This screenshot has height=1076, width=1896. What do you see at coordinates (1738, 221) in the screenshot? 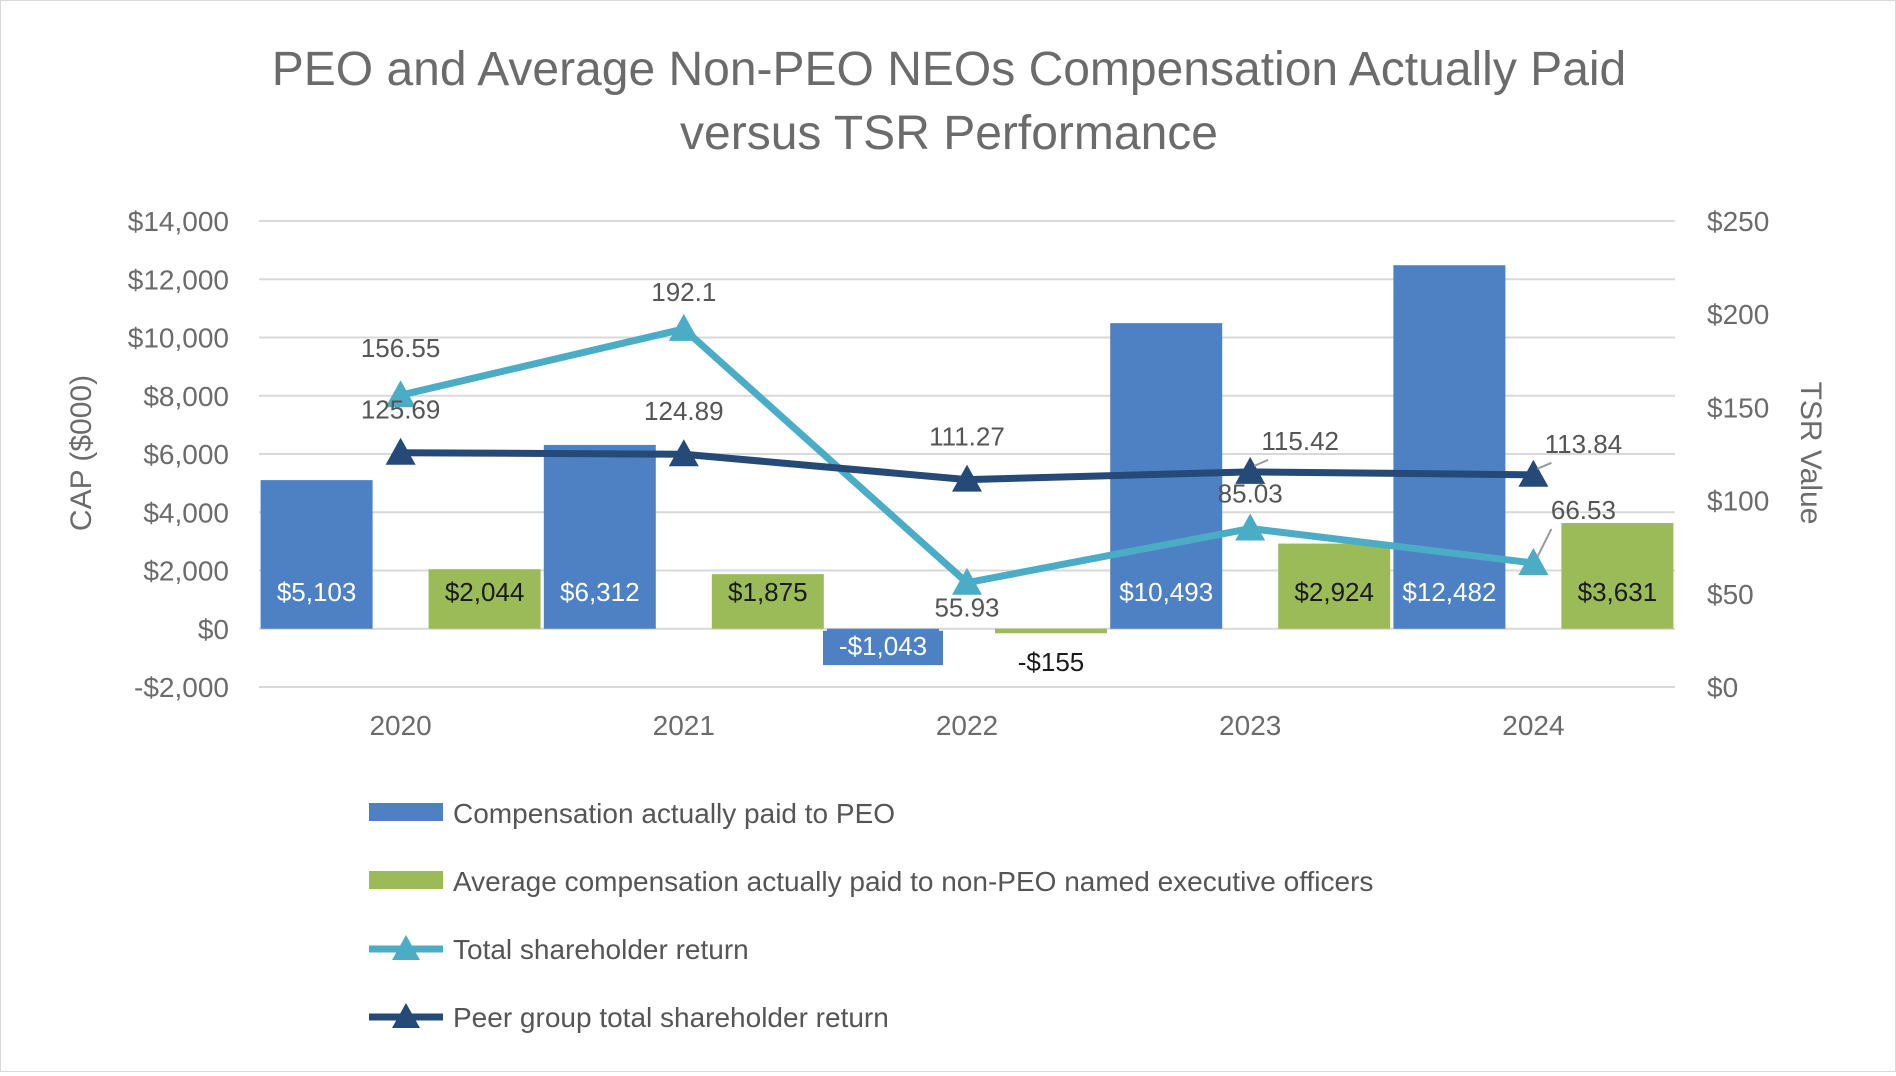
I see `y2-tick-label: $250` at bounding box center [1738, 221].